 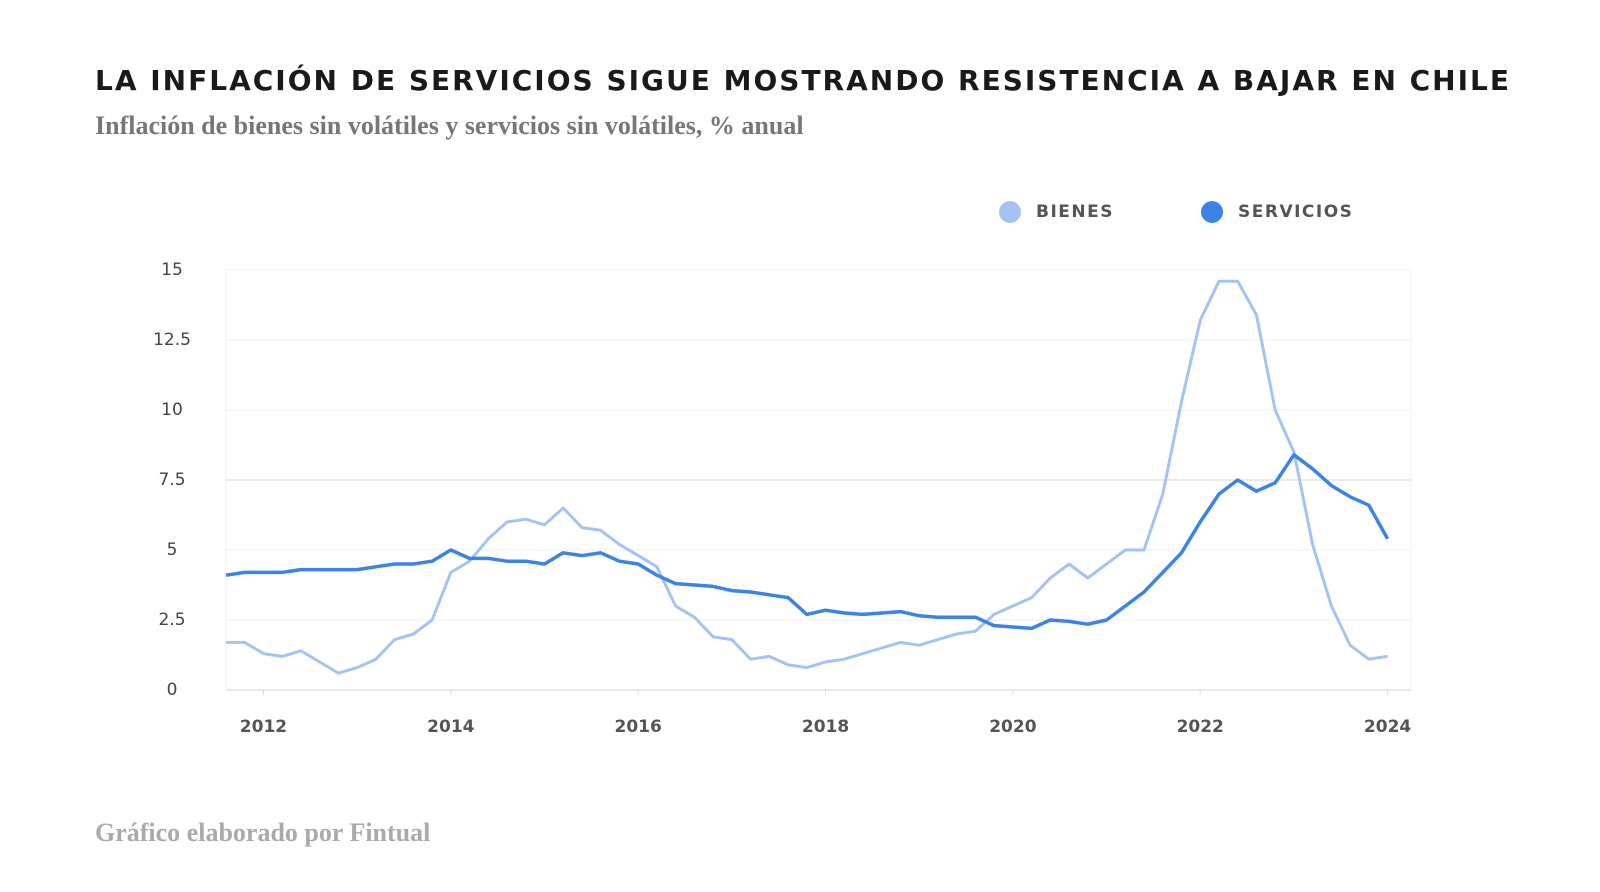 I want to click on y-tick-label: 12.5, so click(x=172, y=340).